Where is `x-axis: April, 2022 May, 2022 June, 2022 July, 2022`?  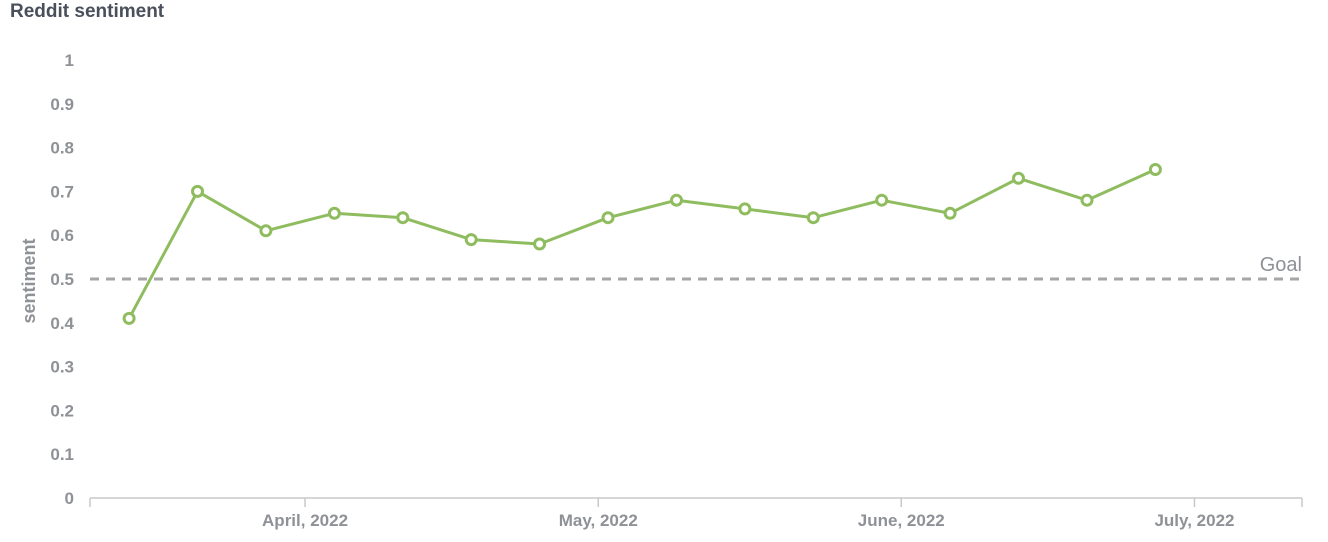 x-axis: April, 2022 May, 2022 June, 2022 July, 2022 is located at coordinates (696, 513).